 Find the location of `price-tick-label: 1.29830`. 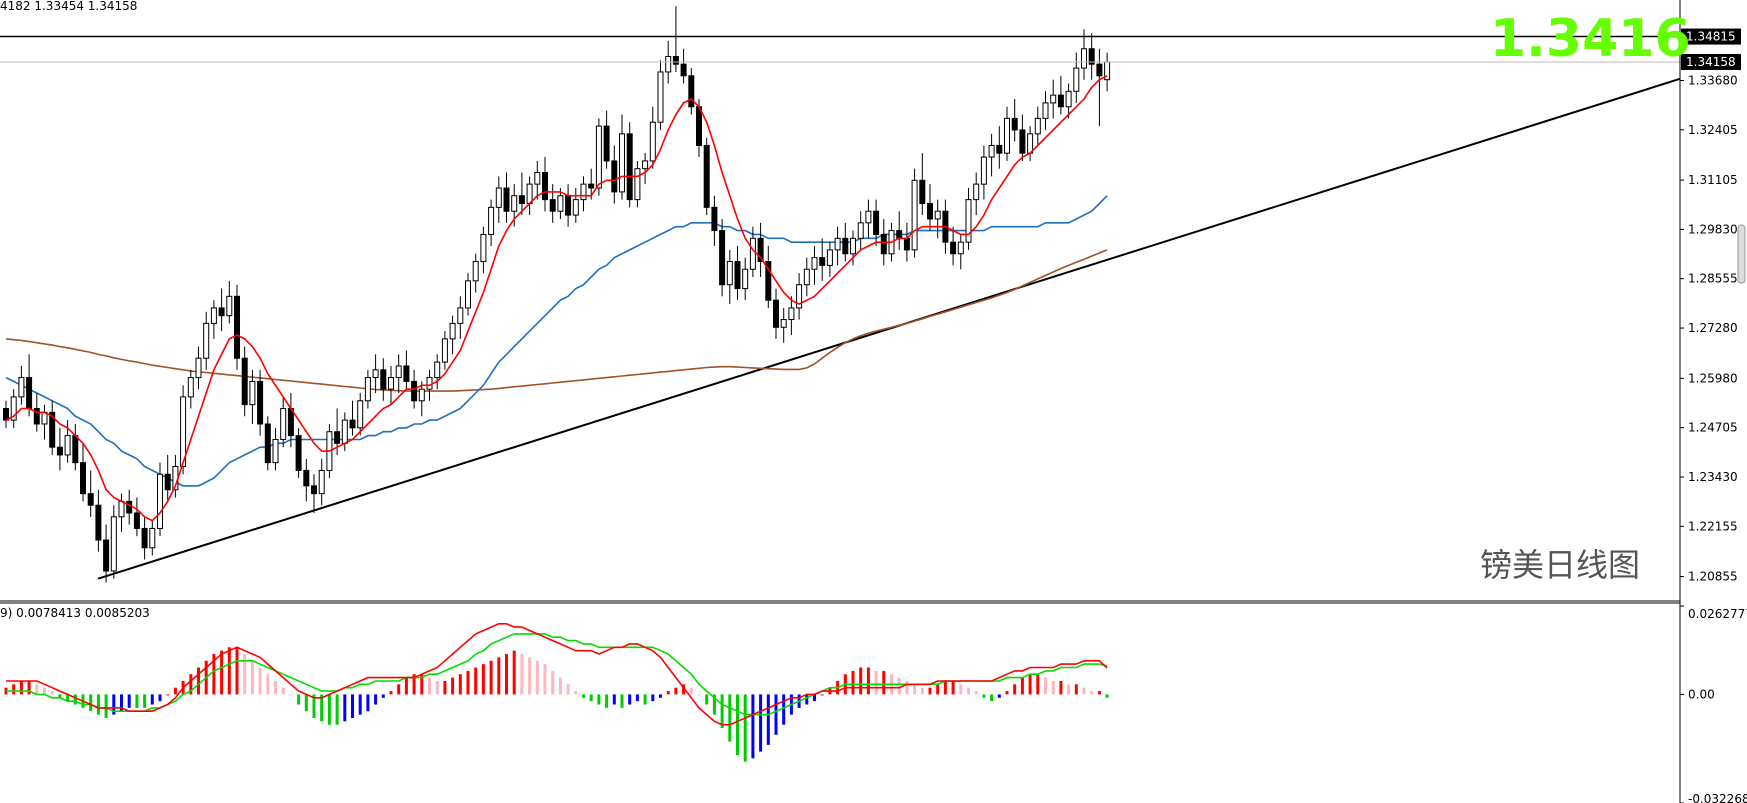

price-tick-label: 1.29830 is located at coordinates (1713, 229).